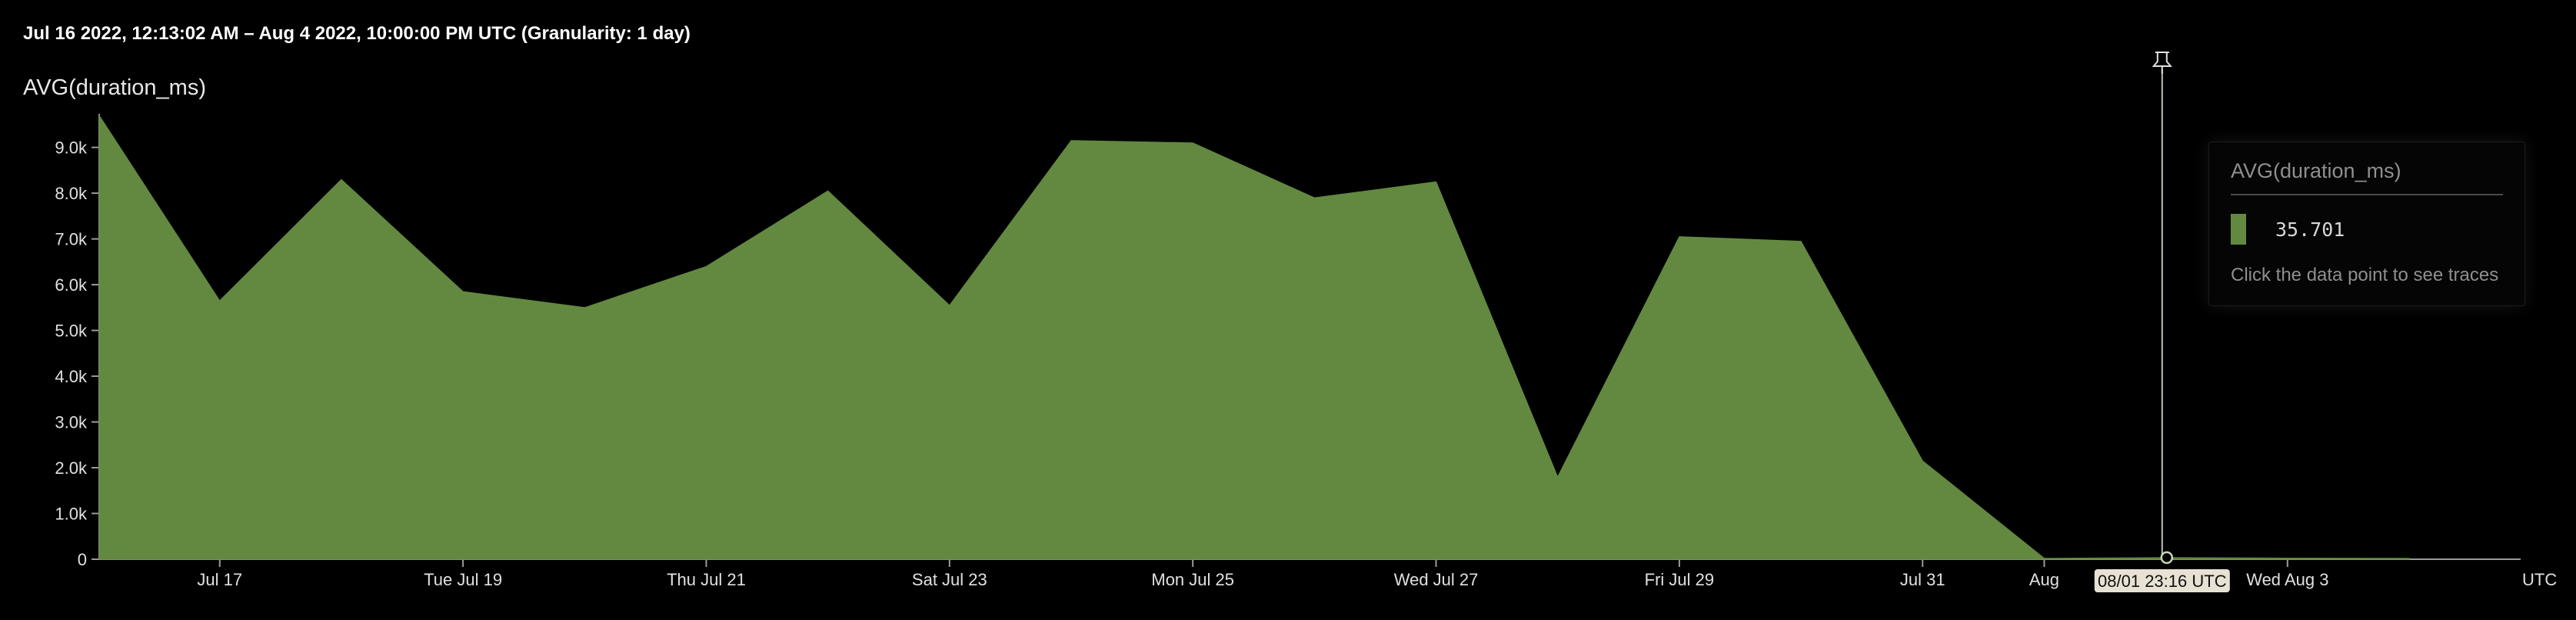  I want to click on x-tick-label: Mon Jul 25, so click(1192, 579).